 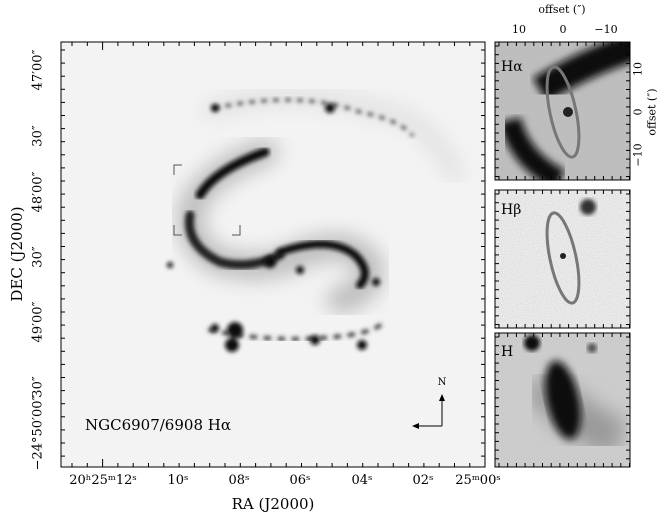 I want to click on x-tick-label: 10ˢ, so click(x=178, y=480).